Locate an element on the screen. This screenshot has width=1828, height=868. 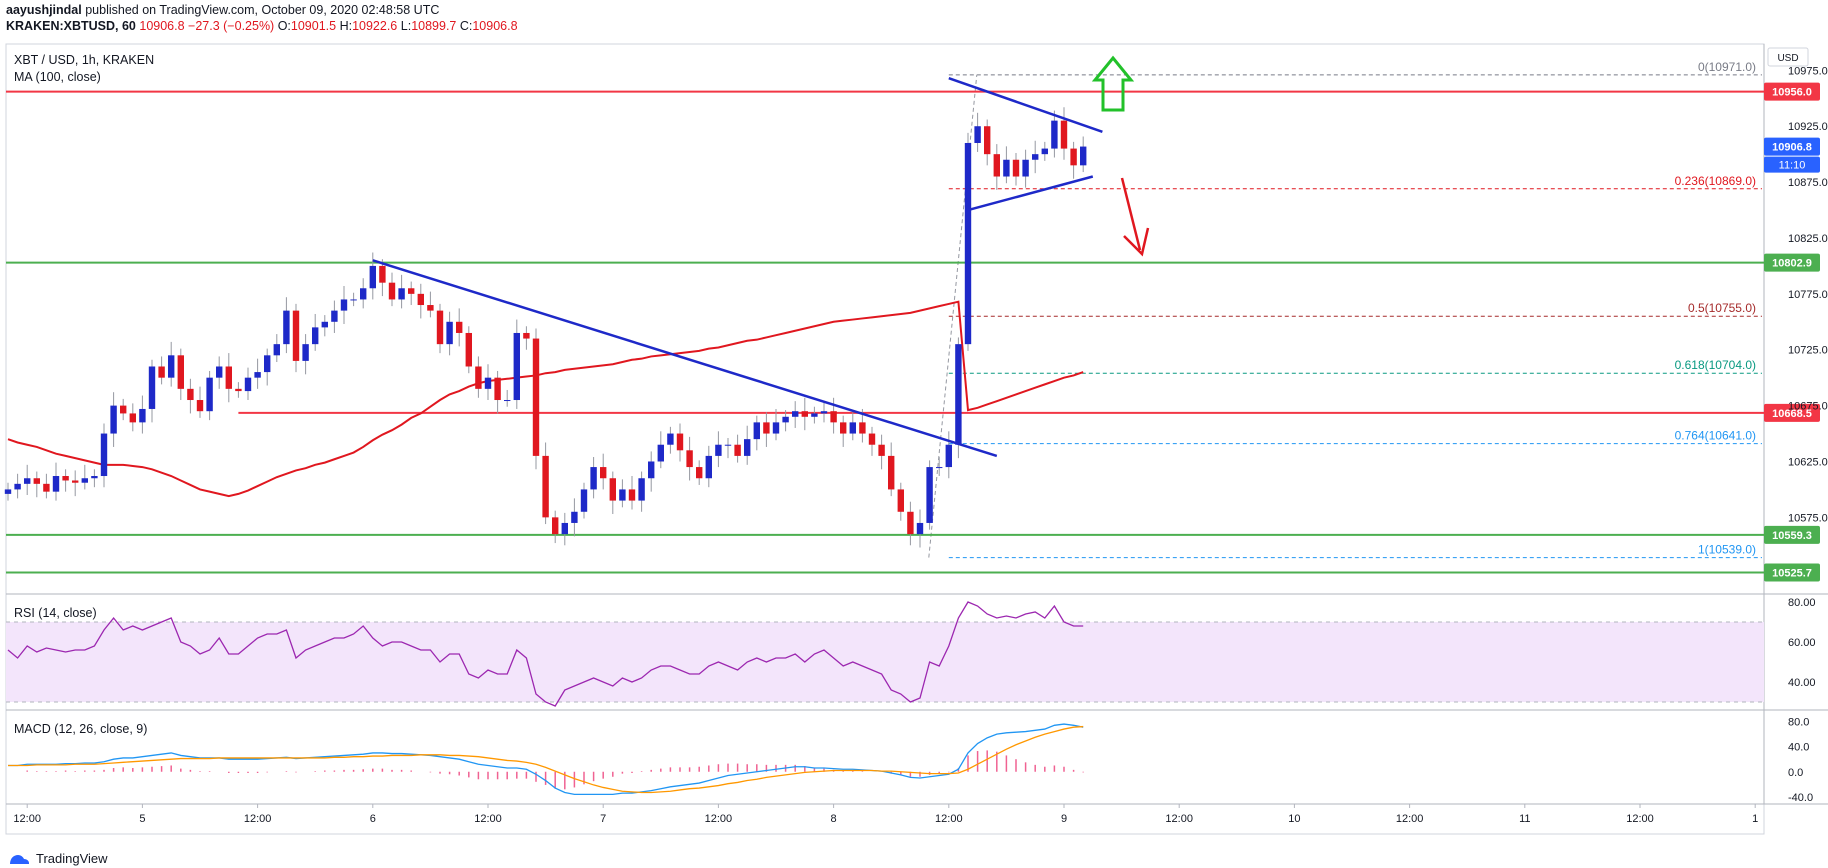
author-name: aayushjindal is located at coordinates (44, 10).